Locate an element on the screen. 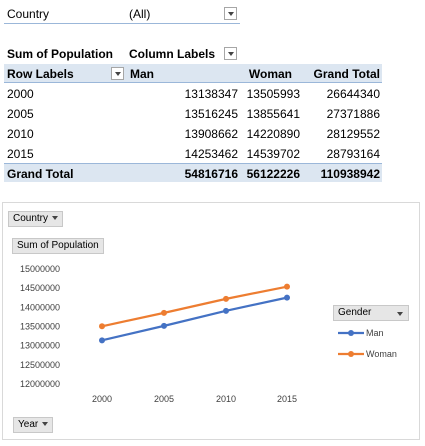 The height and width of the screenshot is (446, 425). grand-total-label: Grand Total is located at coordinates (40, 174).